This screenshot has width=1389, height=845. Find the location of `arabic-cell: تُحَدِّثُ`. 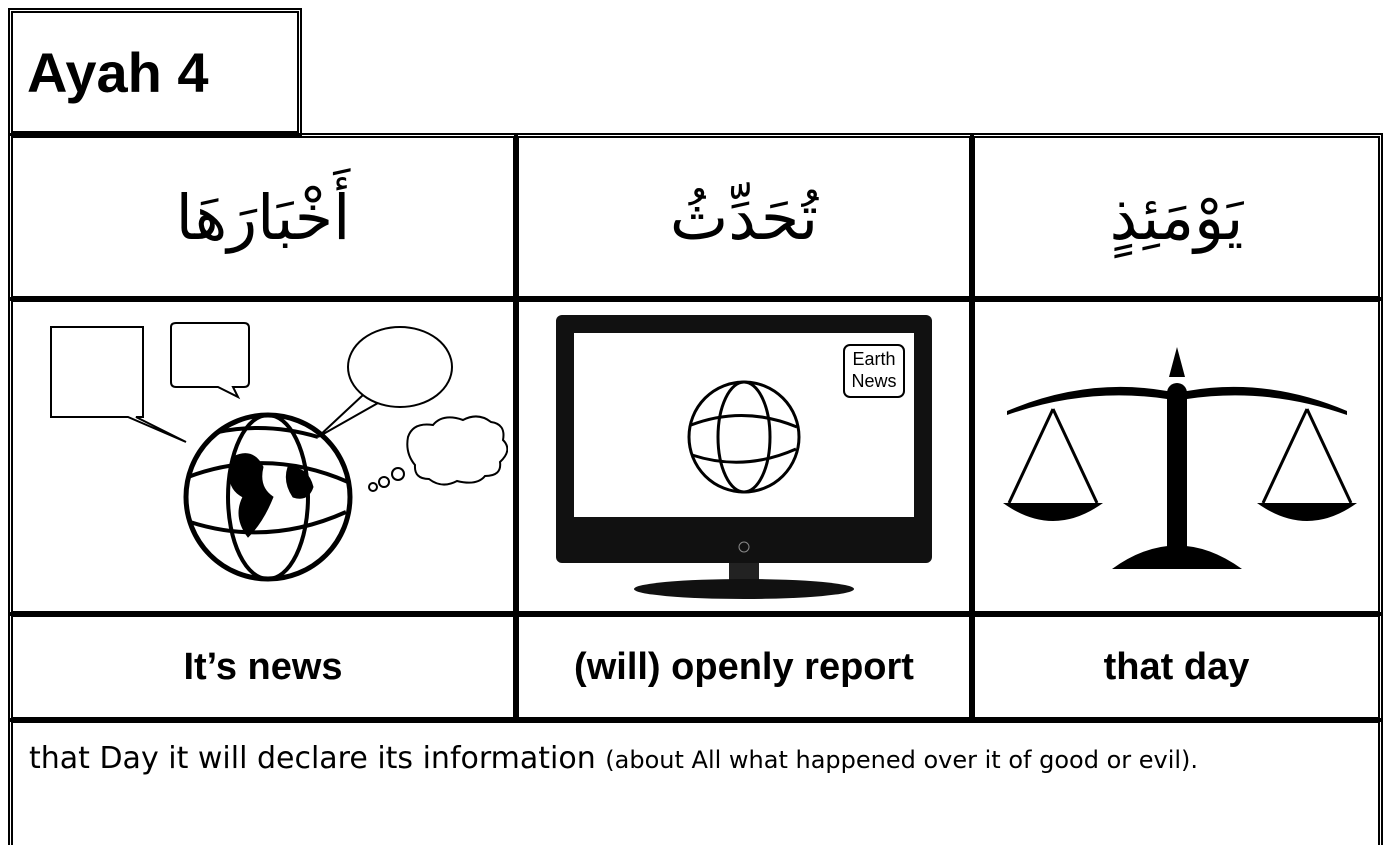

arabic-cell: تُحَدِّثُ is located at coordinates (744, 217).